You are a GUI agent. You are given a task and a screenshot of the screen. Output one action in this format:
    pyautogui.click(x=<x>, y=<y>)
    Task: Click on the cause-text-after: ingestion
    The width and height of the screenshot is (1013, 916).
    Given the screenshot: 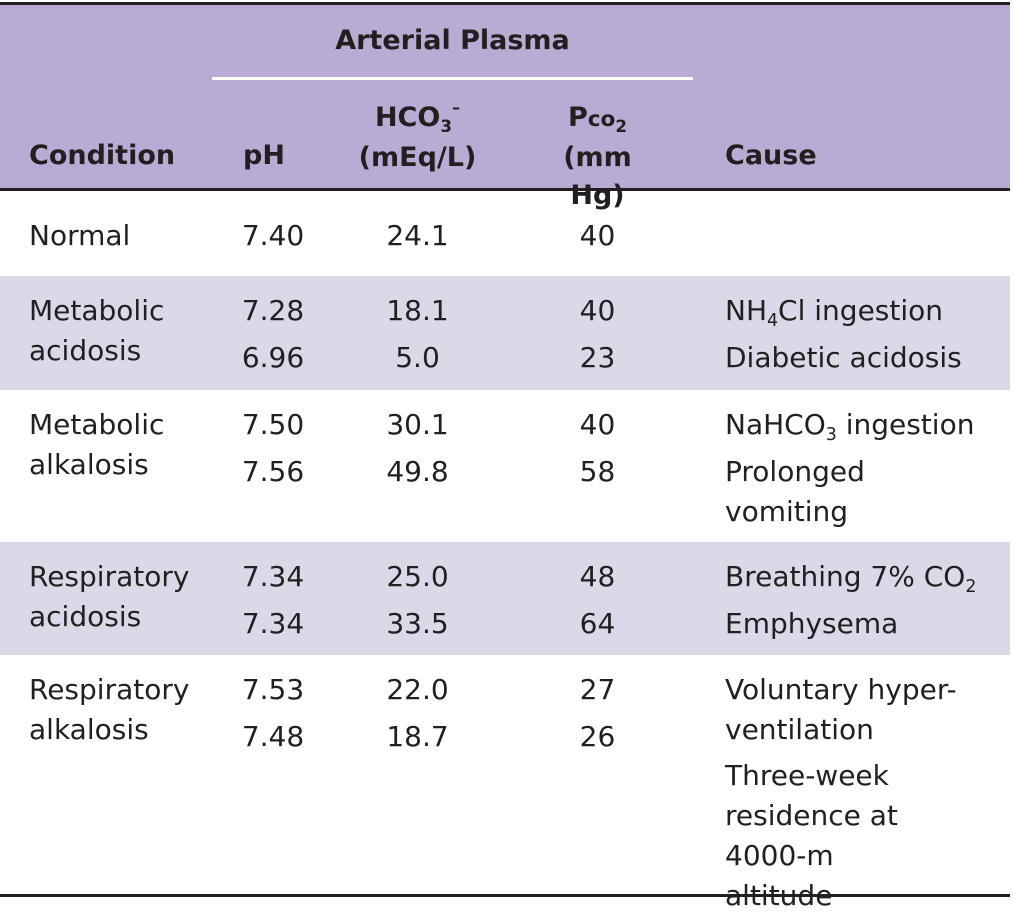 What is the action you would take?
    pyautogui.click(x=905, y=424)
    